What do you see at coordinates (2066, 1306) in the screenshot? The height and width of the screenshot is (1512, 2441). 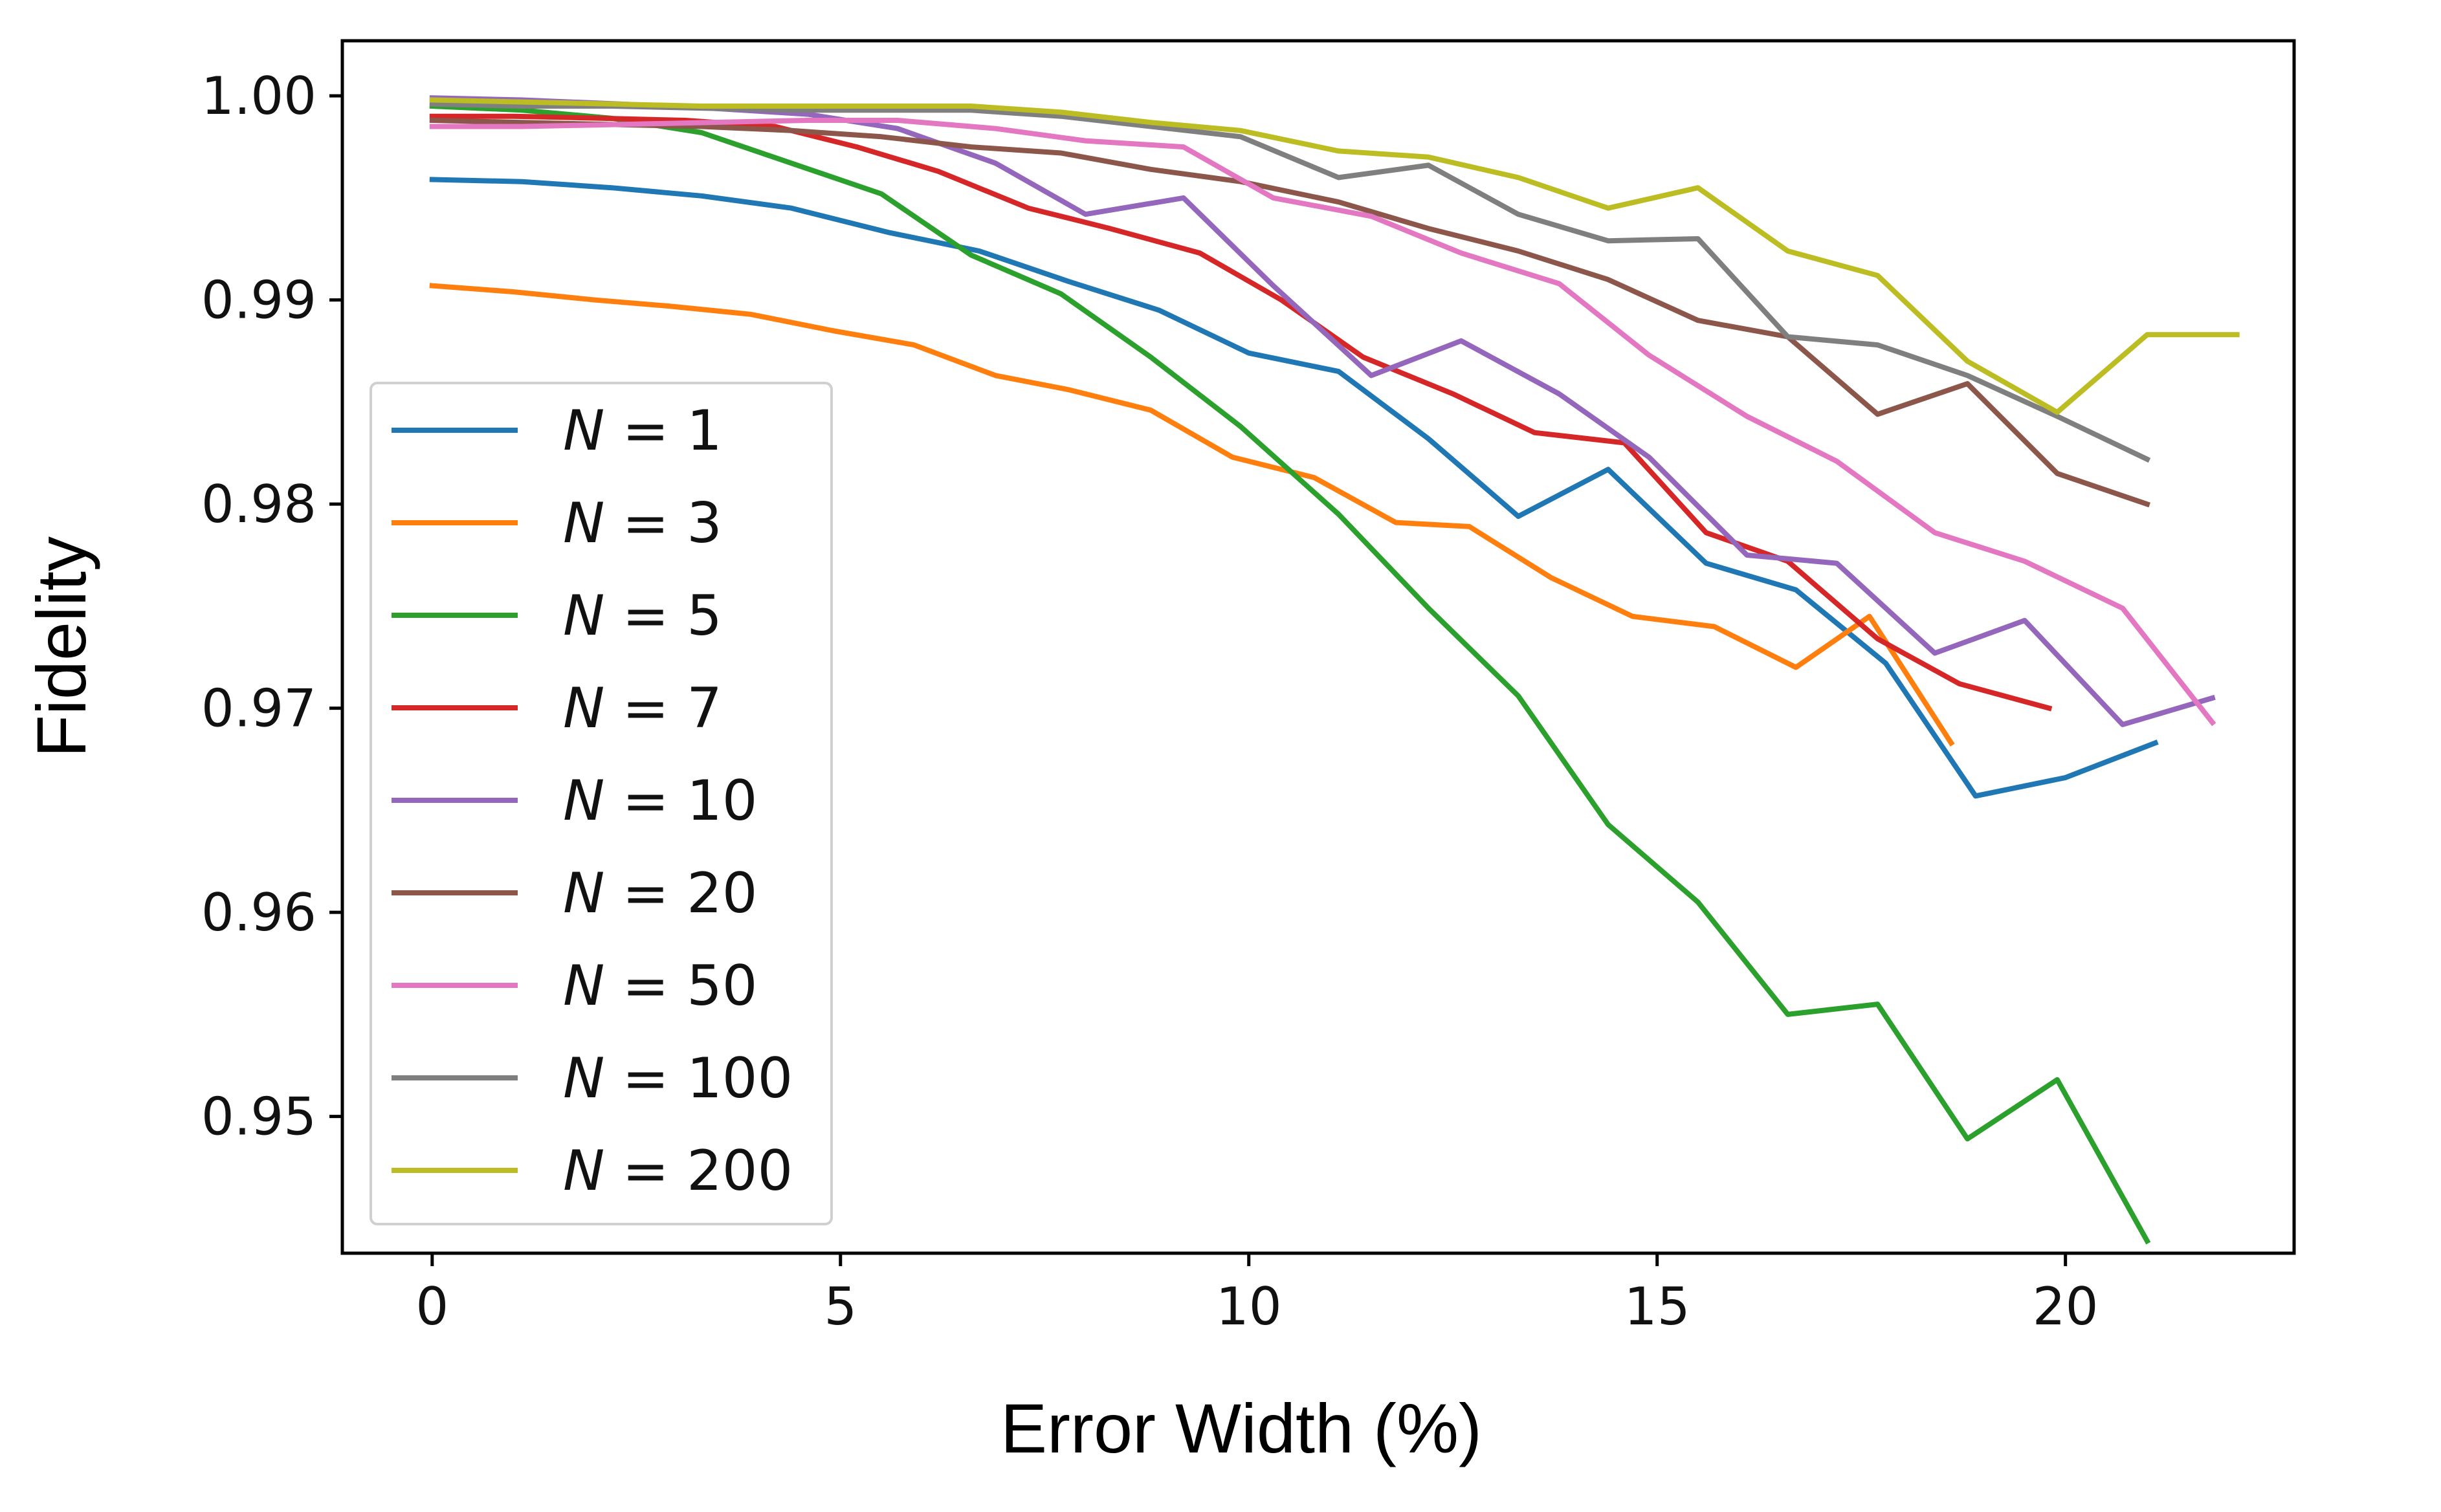 I see `x-tick-label: 20` at bounding box center [2066, 1306].